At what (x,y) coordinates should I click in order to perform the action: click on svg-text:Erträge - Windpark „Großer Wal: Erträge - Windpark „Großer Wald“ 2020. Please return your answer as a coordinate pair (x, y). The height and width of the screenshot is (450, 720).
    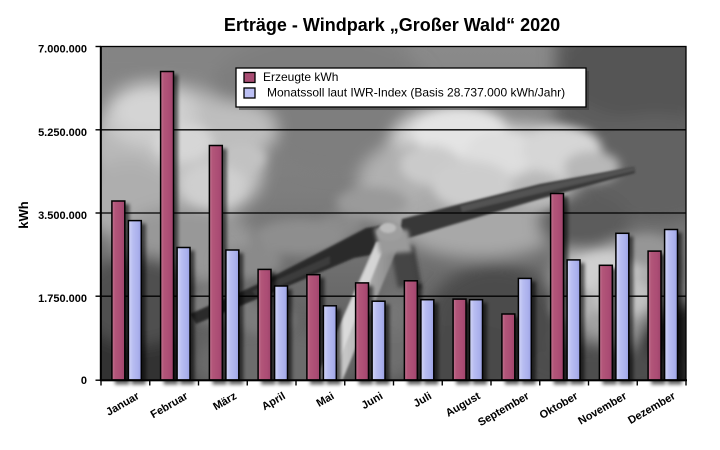
    Looking at the image, I should click on (392, 25).